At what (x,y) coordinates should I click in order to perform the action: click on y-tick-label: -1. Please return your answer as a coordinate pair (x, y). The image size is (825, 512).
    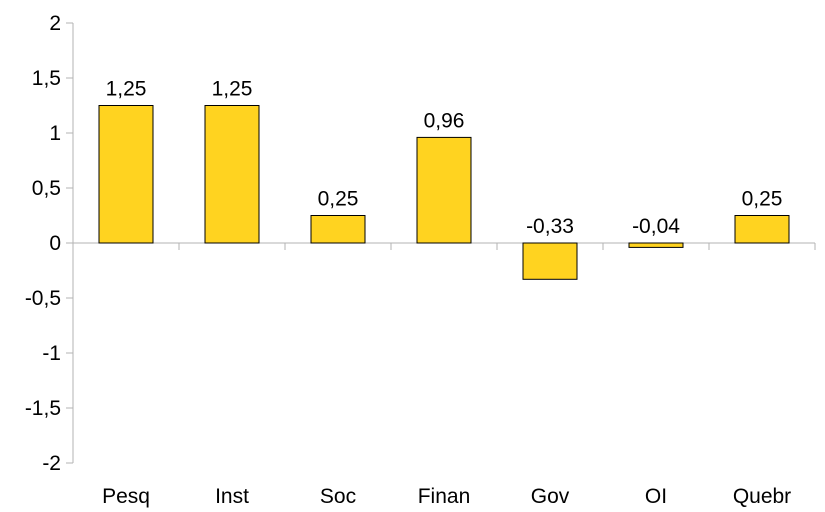
    Looking at the image, I should click on (51, 353).